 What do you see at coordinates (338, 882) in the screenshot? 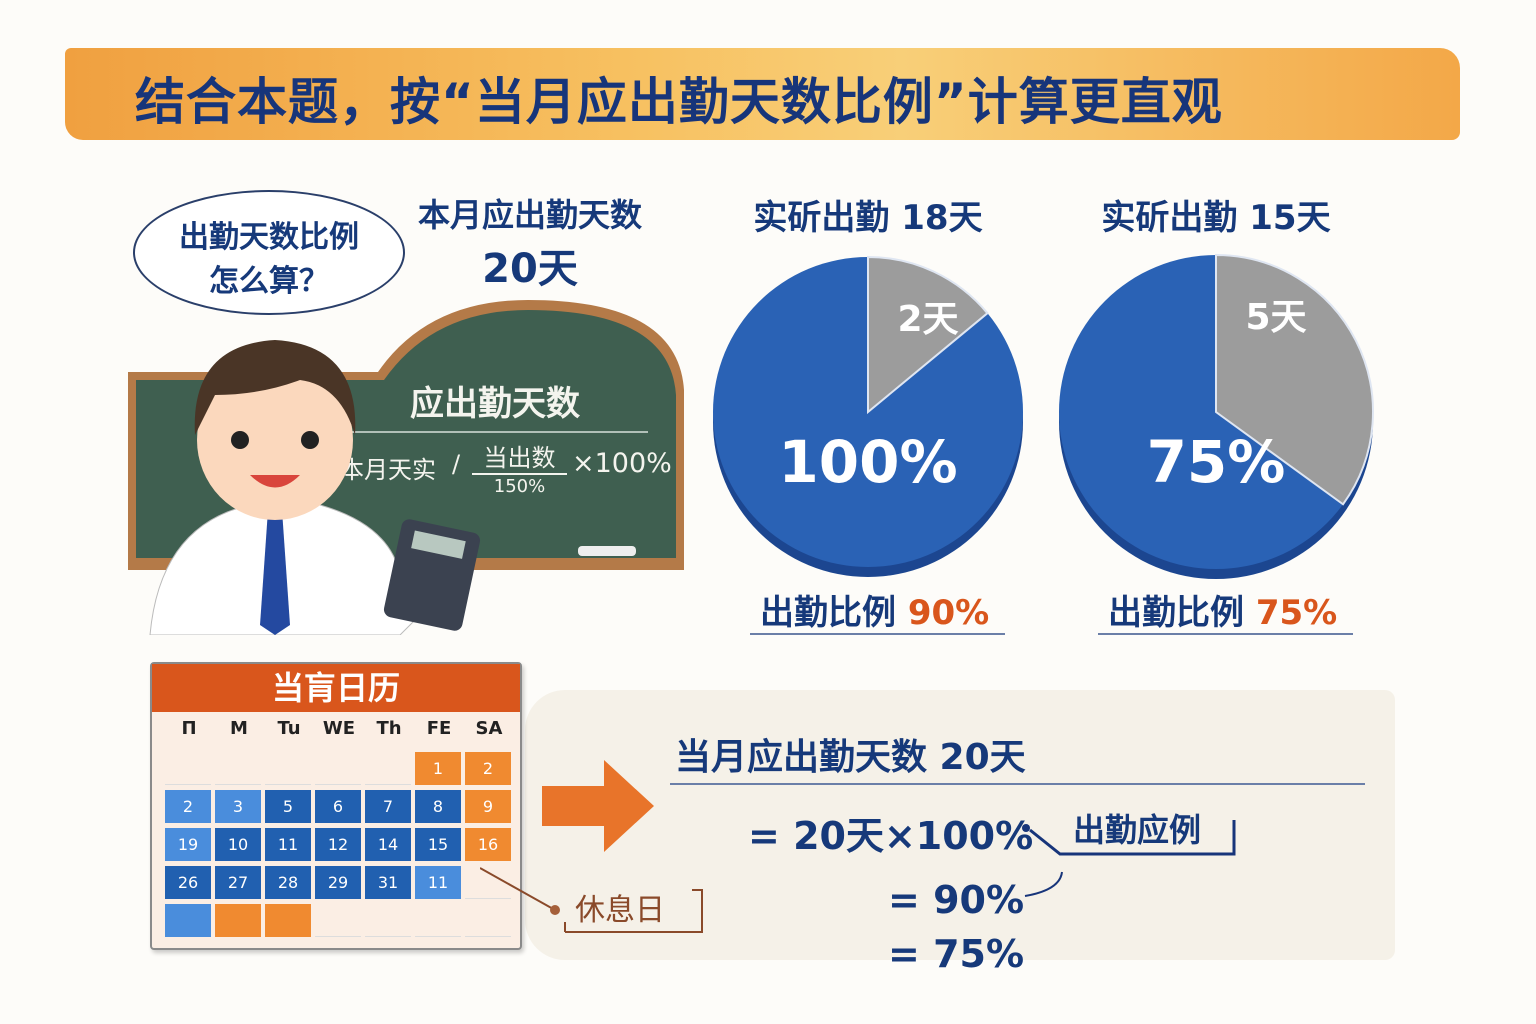
I see `calendar-day: 29` at bounding box center [338, 882].